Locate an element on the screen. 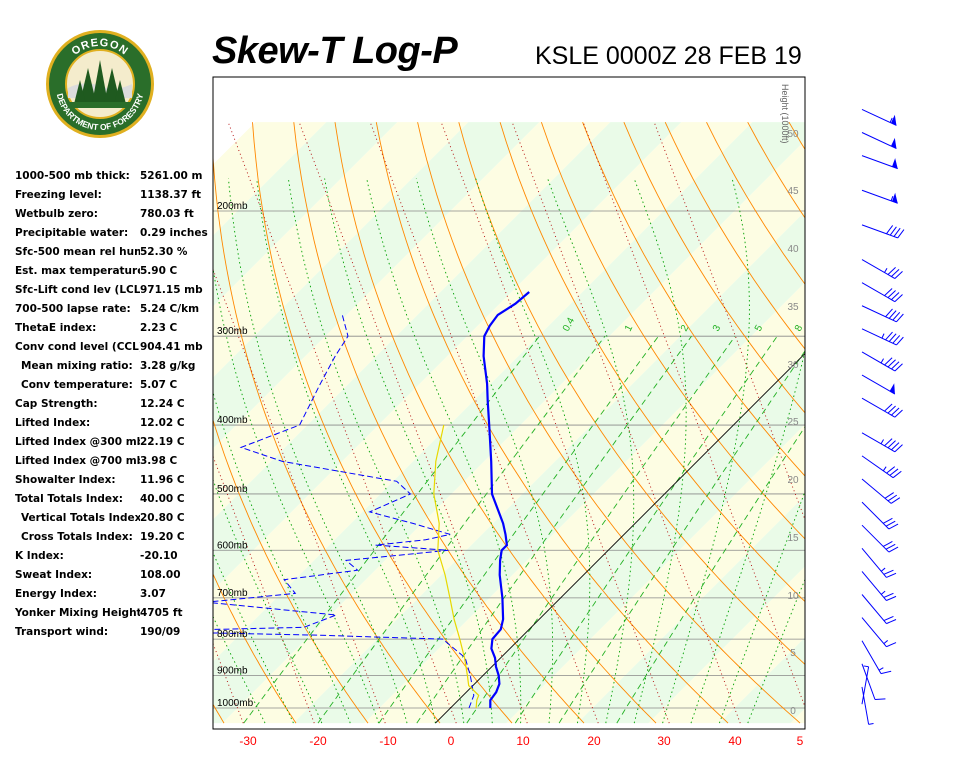  index-value: 108.00 is located at coordinates (160, 575).